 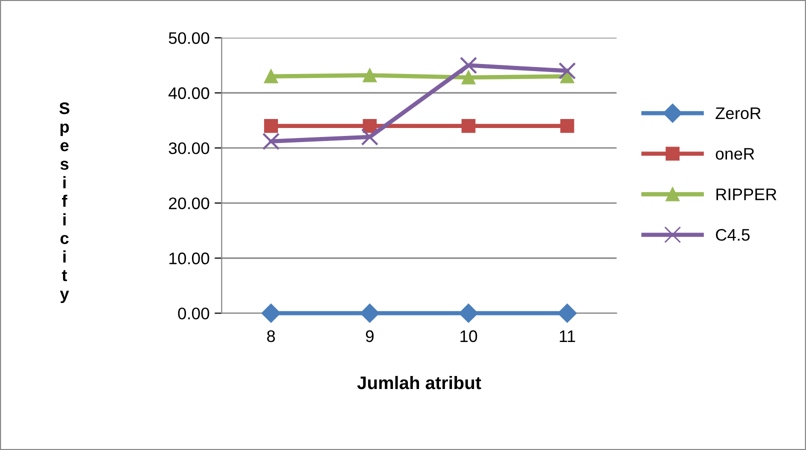 I want to click on x-tick-label: 8, so click(x=271, y=336).